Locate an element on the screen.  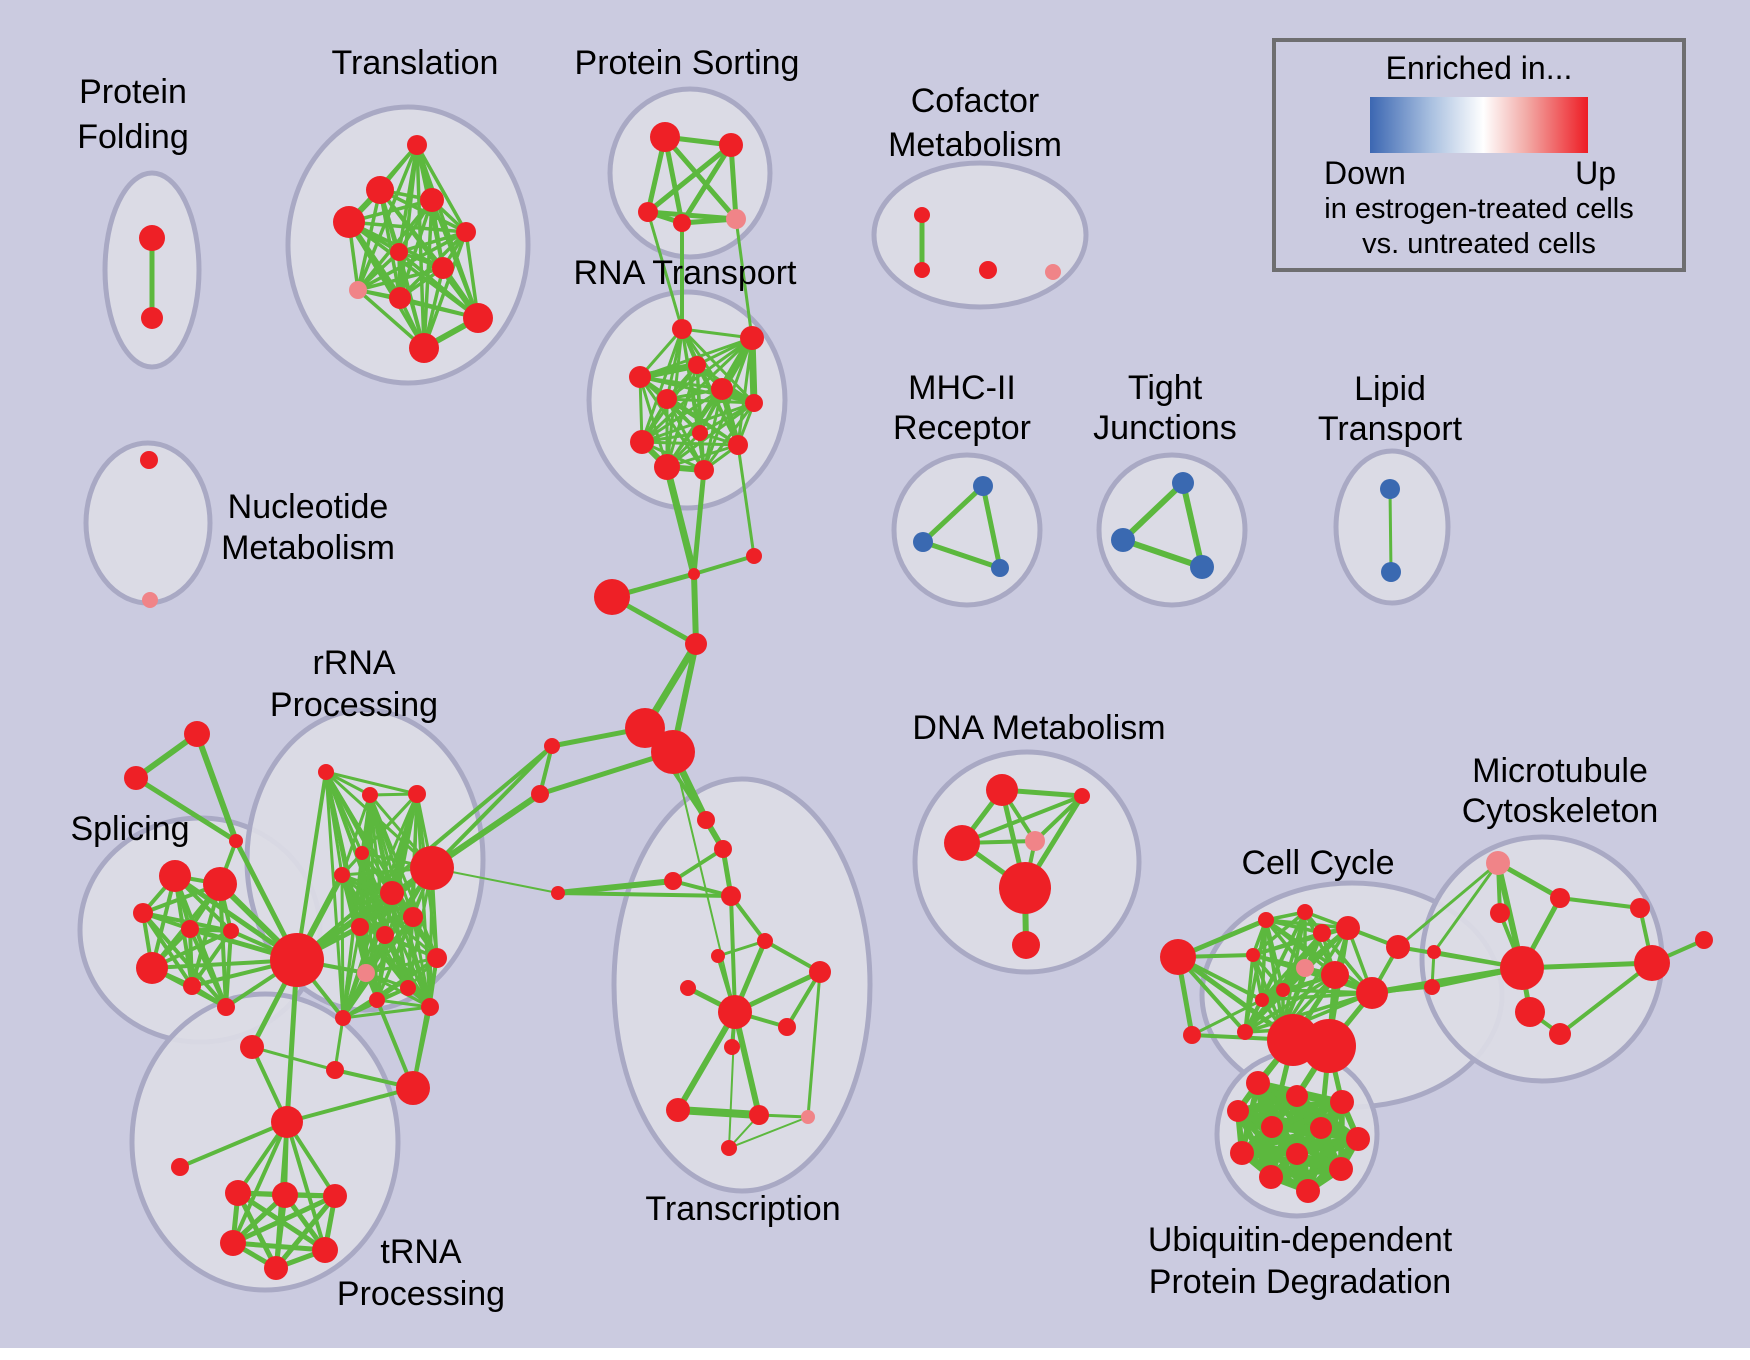
node-cc2 is located at coordinates (1192, 1035).